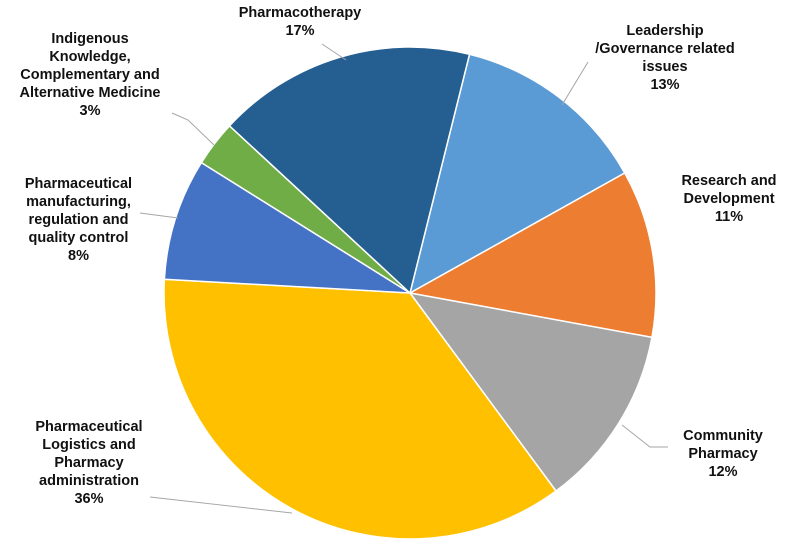  I want to click on slice-value-pharmacotherapy: 17%, so click(300, 31).